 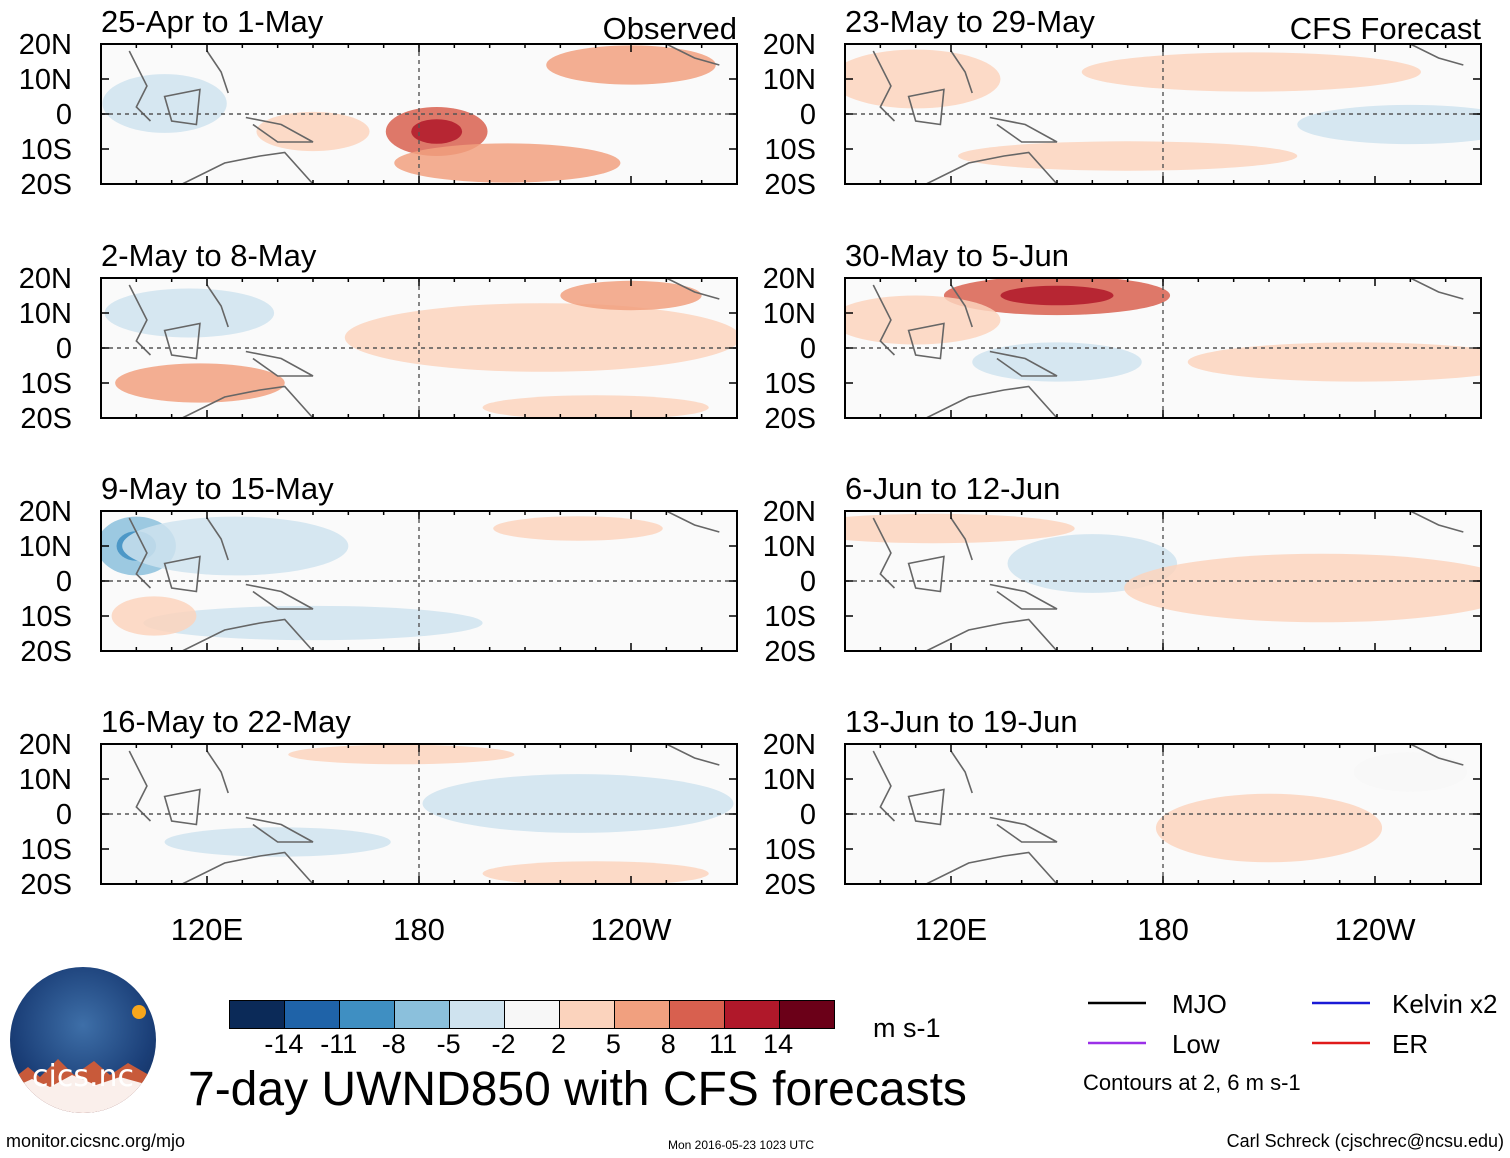 I want to click on colorbar-tick-label: 2, so click(x=558, y=1044).